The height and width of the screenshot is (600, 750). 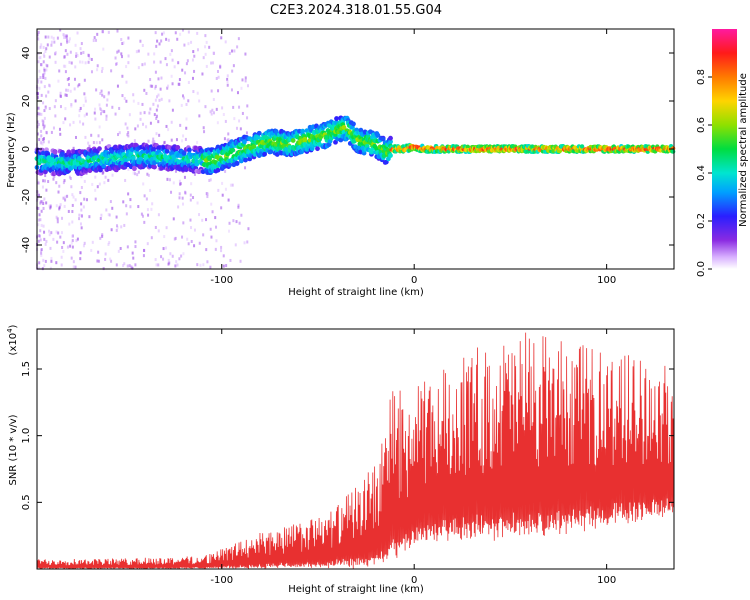 What do you see at coordinates (355, 146) in the screenshot?
I see `spectrogram-ridge-layer` at bounding box center [355, 146].